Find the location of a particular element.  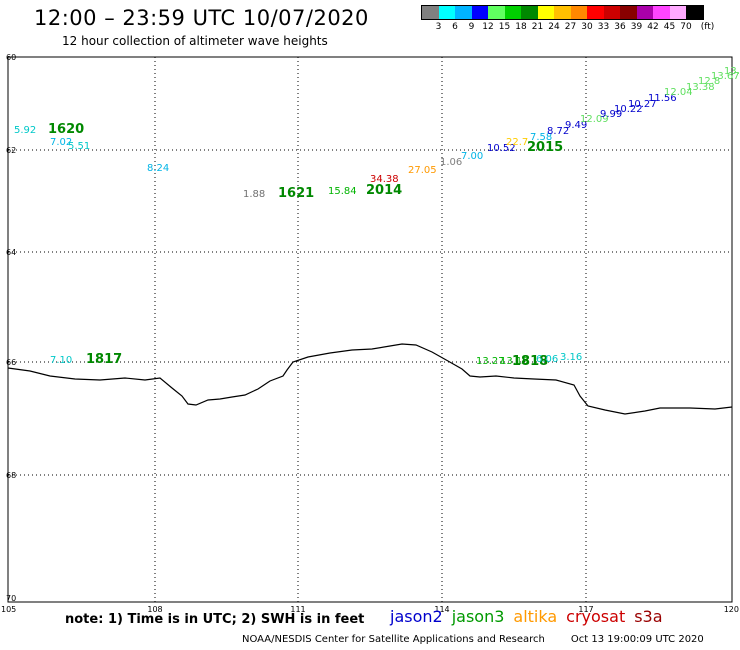

color-scale-label: 70 is located at coordinates (686, 27).